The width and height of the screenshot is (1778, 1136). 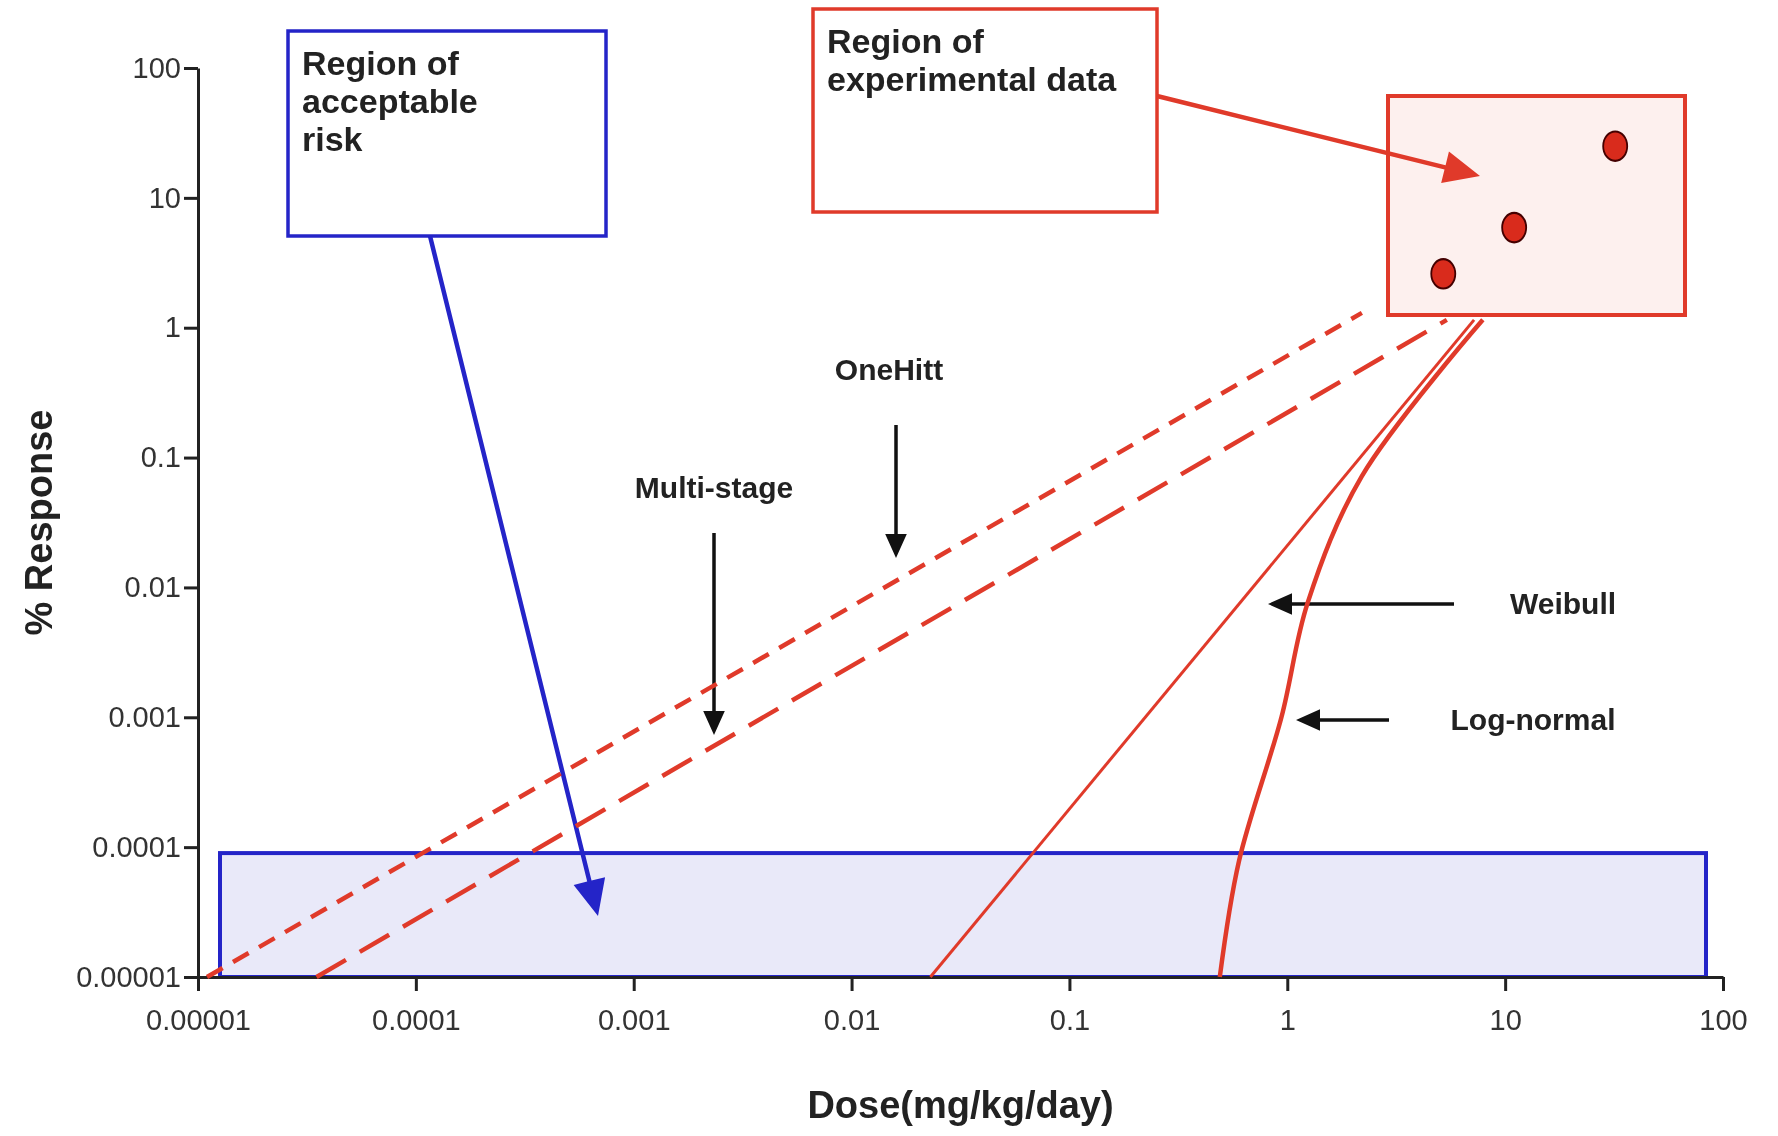 What do you see at coordinates (972, 60) in the screenshot?
I see `annotation: Region of experimental data` at bounding box center [972, 60].